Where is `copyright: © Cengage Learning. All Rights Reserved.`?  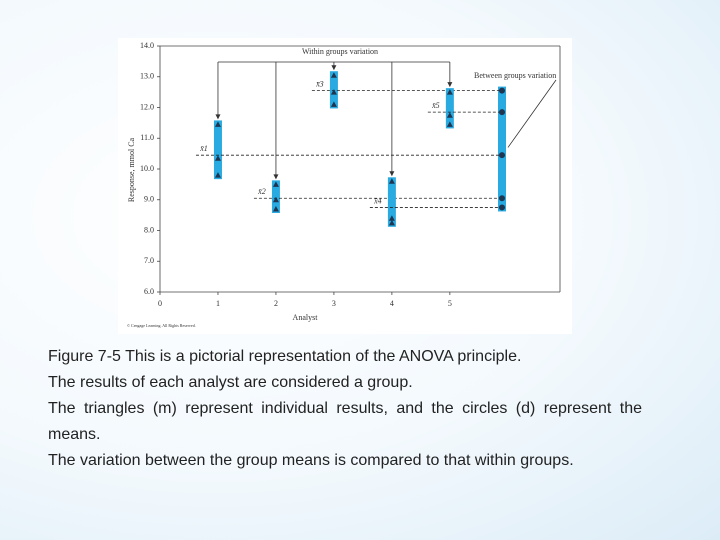
copyright: © Cengage Learning. All Rights Reserved. is located at coordinates (161, 325).